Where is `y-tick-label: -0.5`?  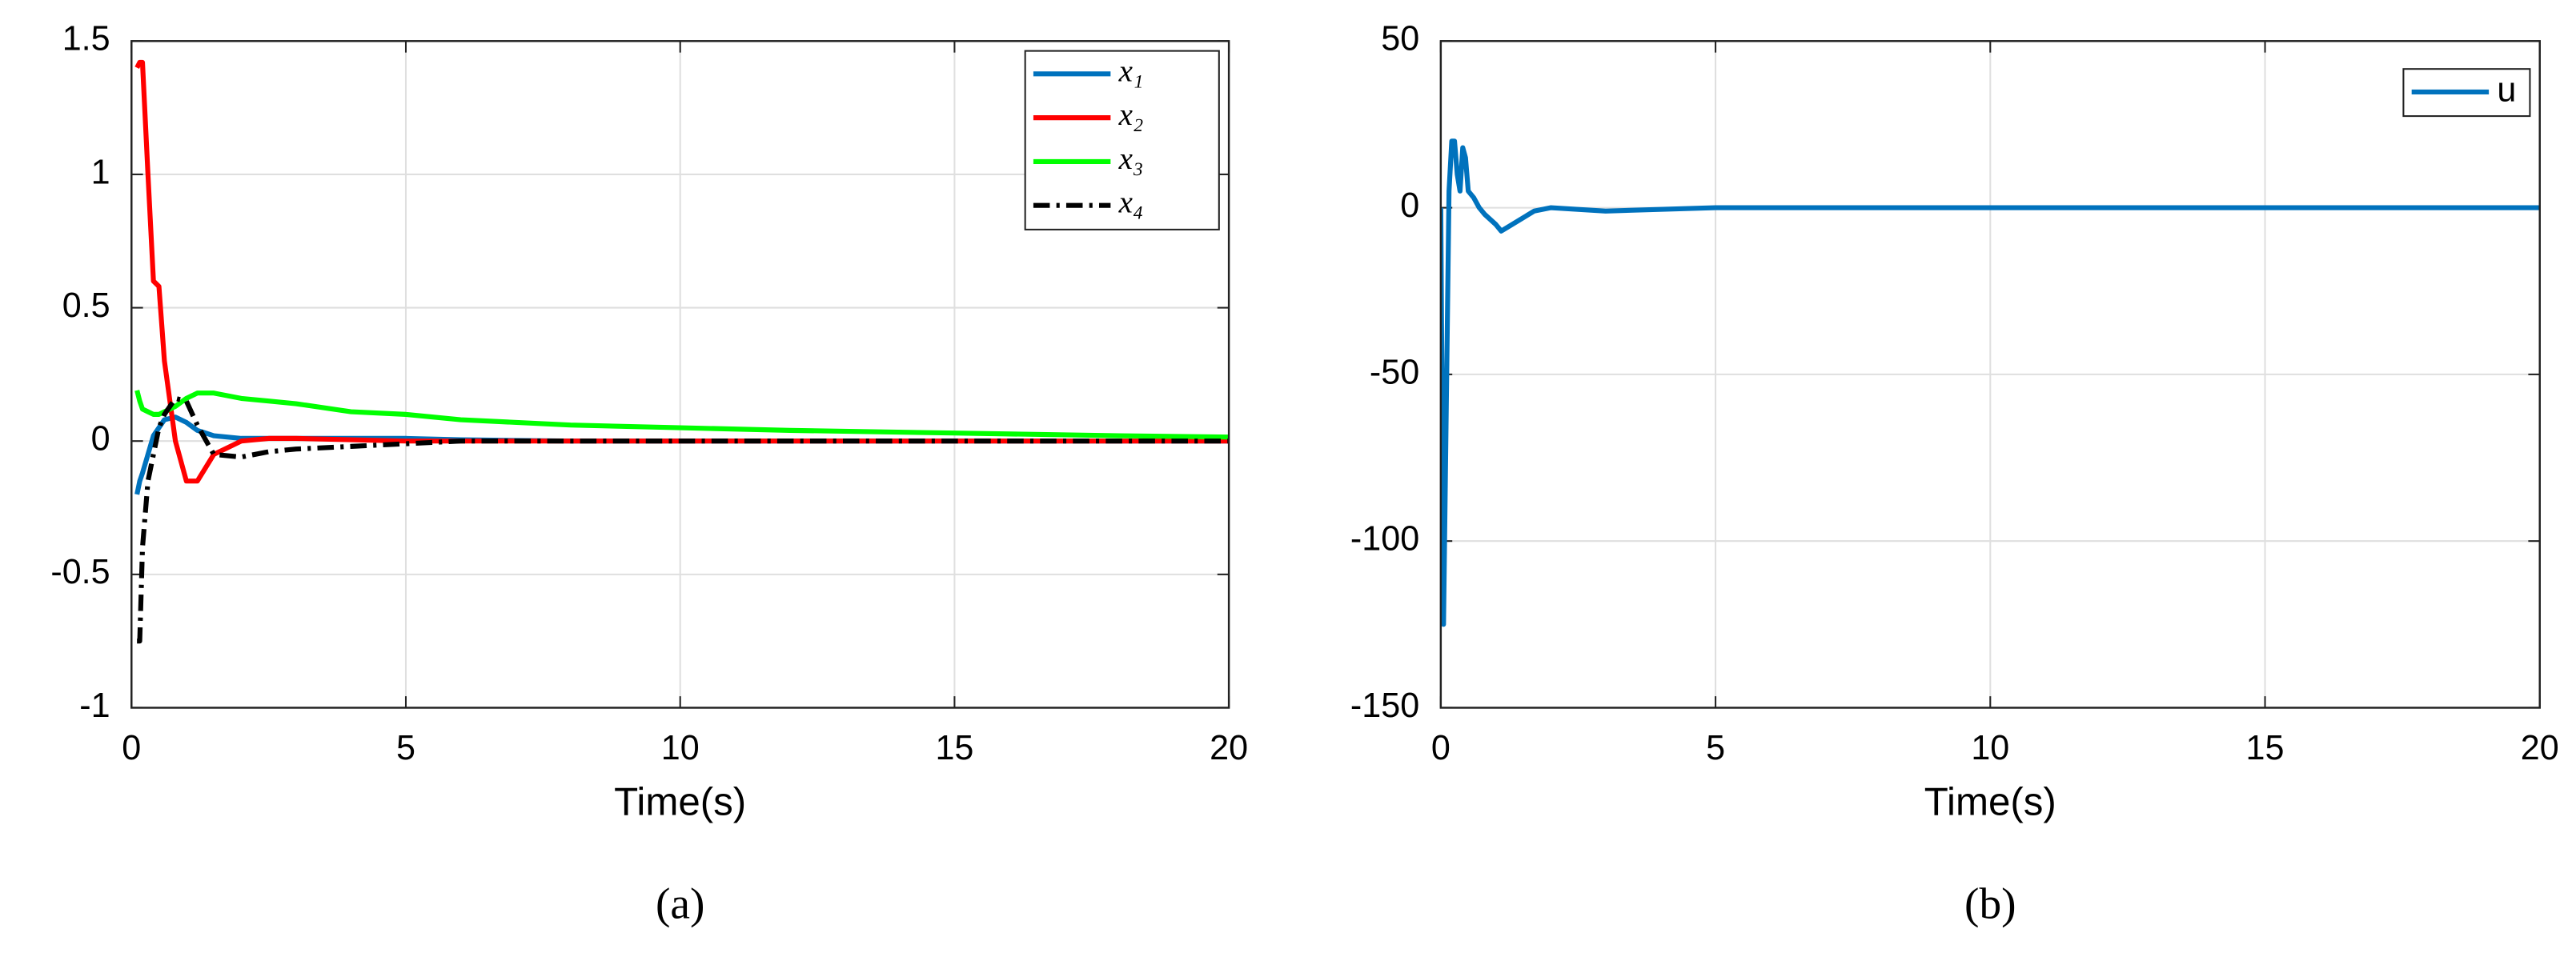 y-tick-label: -0.5 is located at coordinates (80, 572).